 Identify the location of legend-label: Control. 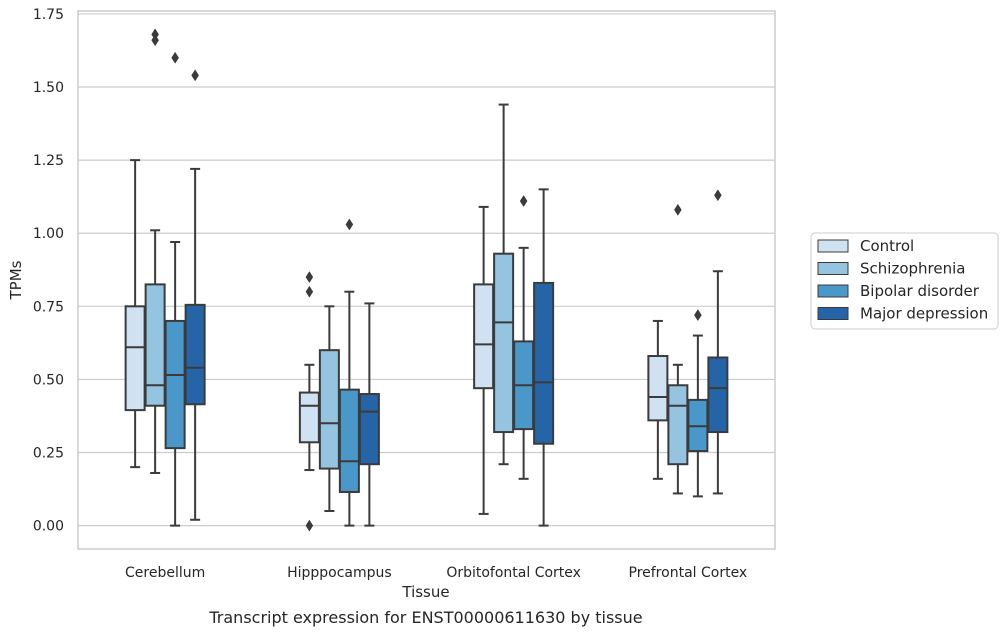
(887, 246).